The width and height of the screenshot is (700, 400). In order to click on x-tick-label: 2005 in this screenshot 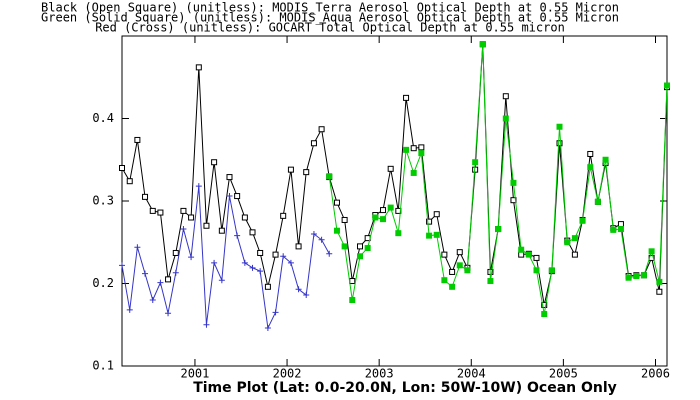, I will do `click(563, 374)`.